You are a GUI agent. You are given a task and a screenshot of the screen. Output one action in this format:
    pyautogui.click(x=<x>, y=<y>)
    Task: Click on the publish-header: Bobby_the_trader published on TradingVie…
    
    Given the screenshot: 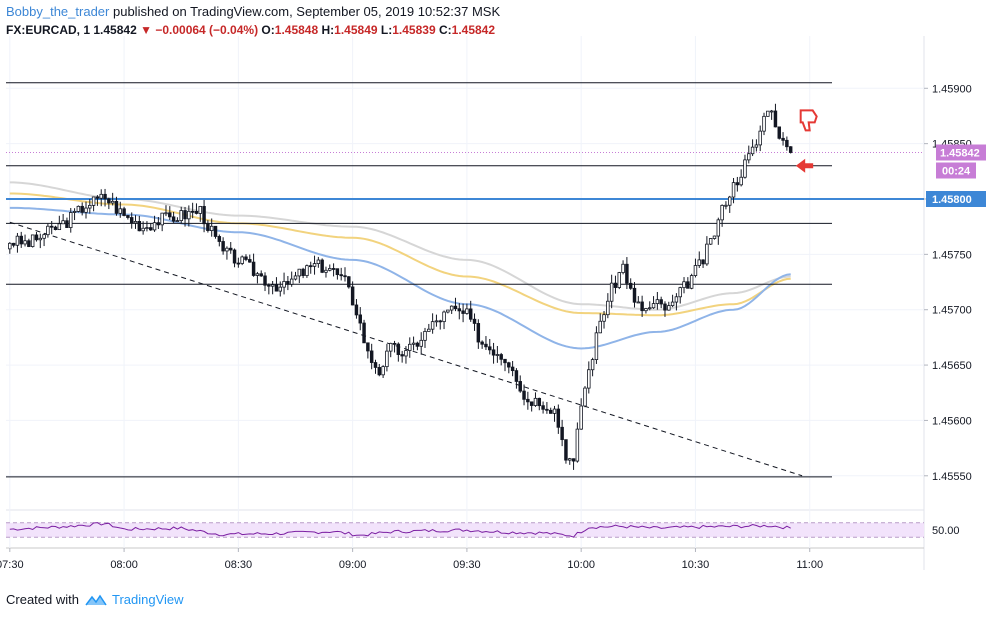 What is the action you would take?
    pyautogui.click(x=253, y=12)
    